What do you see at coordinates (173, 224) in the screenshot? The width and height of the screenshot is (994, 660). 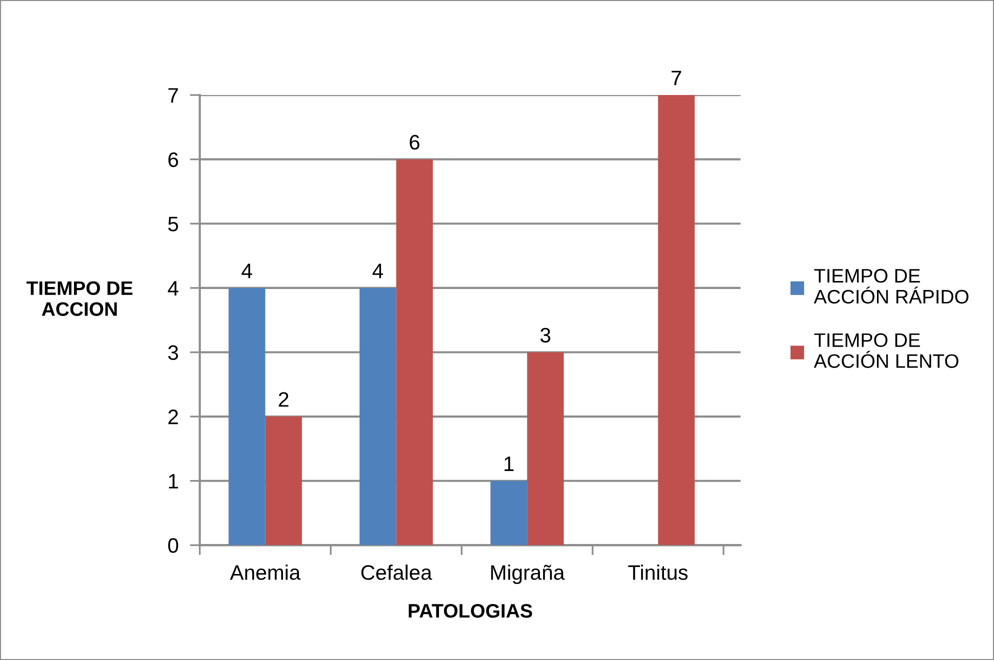 I see `y-tick-label: 5` at bounding box center [173, 224].